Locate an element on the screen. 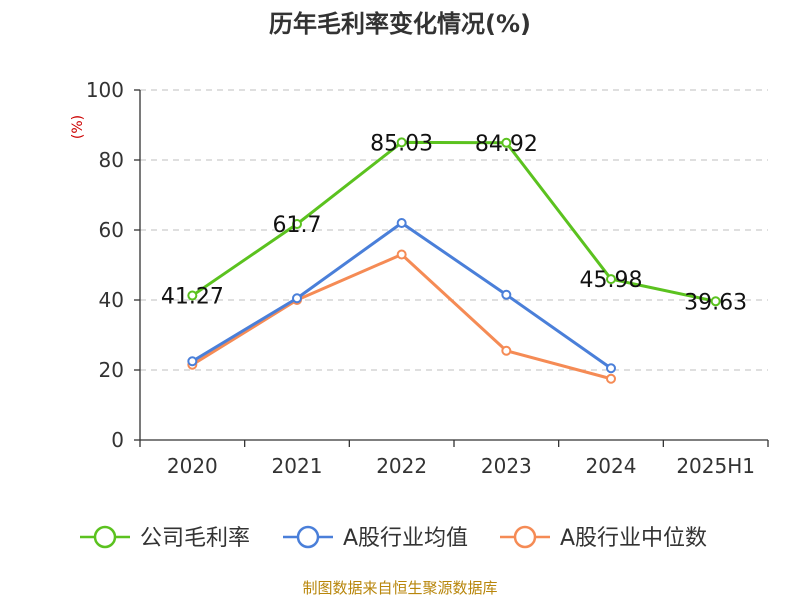  y-tick-label: 100 is located at coordinates (105, 90).